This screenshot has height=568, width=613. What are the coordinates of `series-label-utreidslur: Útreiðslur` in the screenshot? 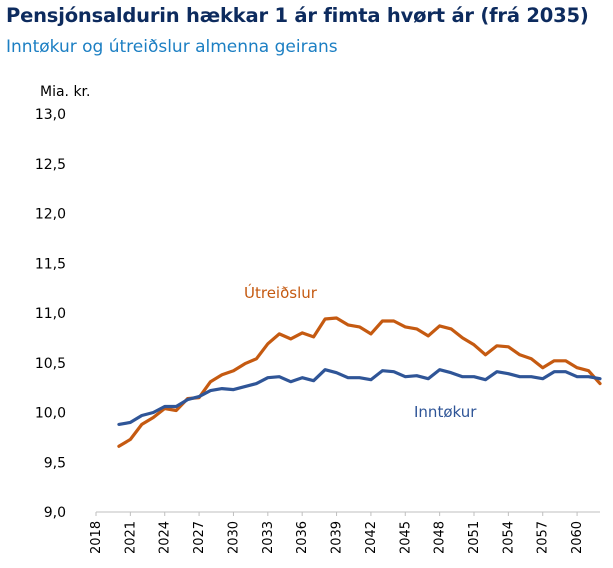 It's located at (281, 292).